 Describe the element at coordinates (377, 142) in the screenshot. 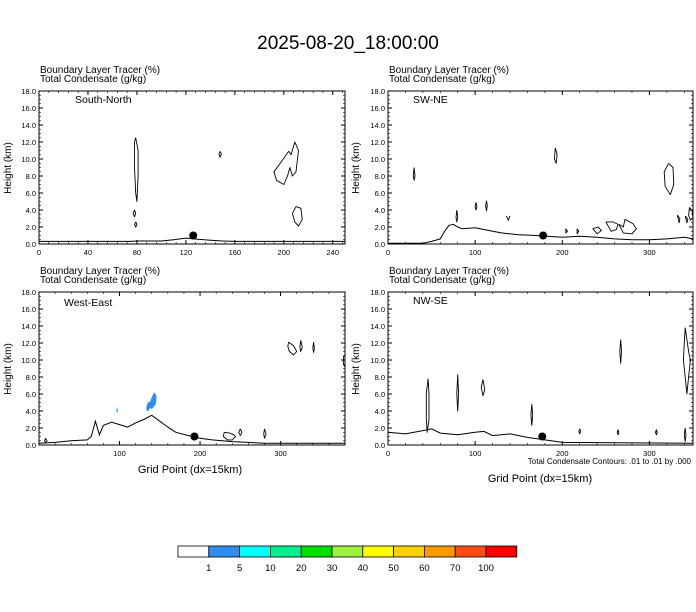

I see `y-tick-label: 12.0` at that location.